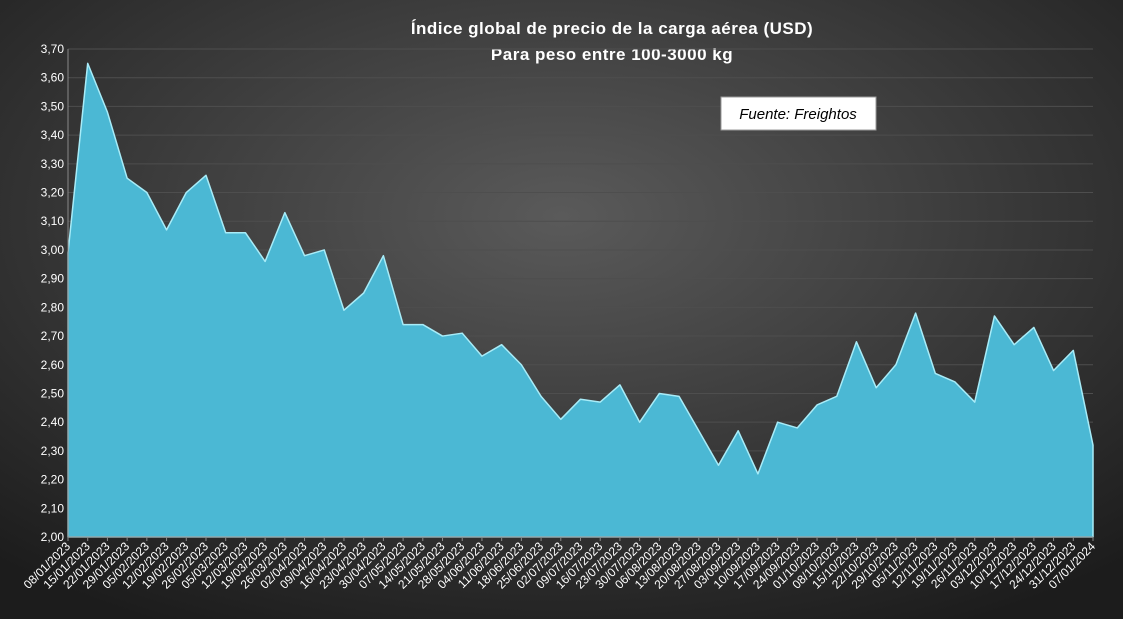  I want to click on y-tick-label: 2,10, so click(53, 508).